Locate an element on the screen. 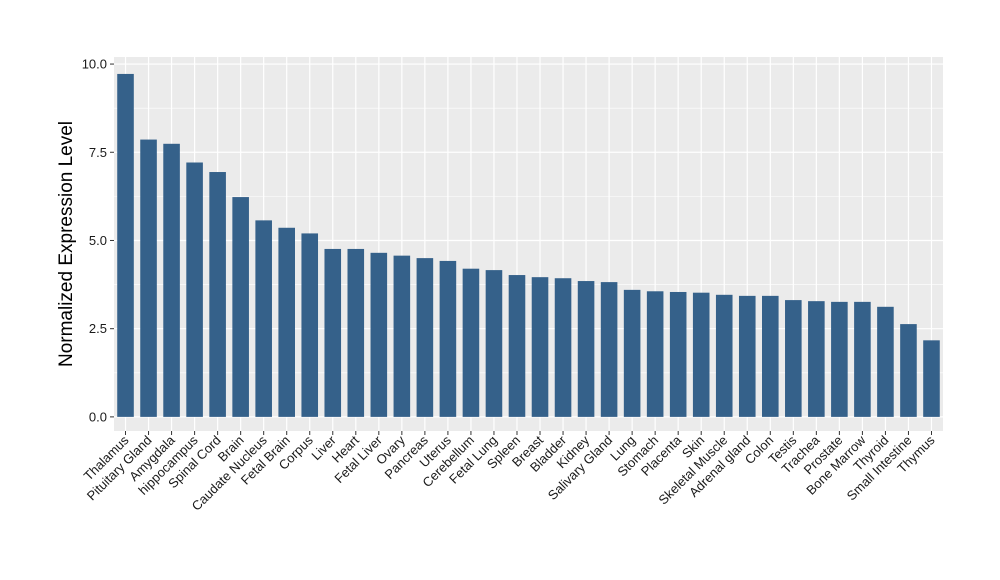 Image resolution: width=1000 pixels, height=580 pixels. y-tick-label: 7.5 is located at coordinates (98, 152).